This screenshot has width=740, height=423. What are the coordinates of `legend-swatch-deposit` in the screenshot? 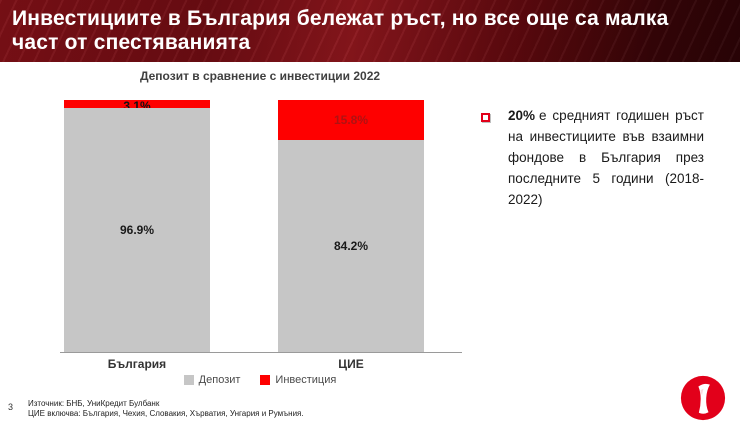 It's located at (188, 380).